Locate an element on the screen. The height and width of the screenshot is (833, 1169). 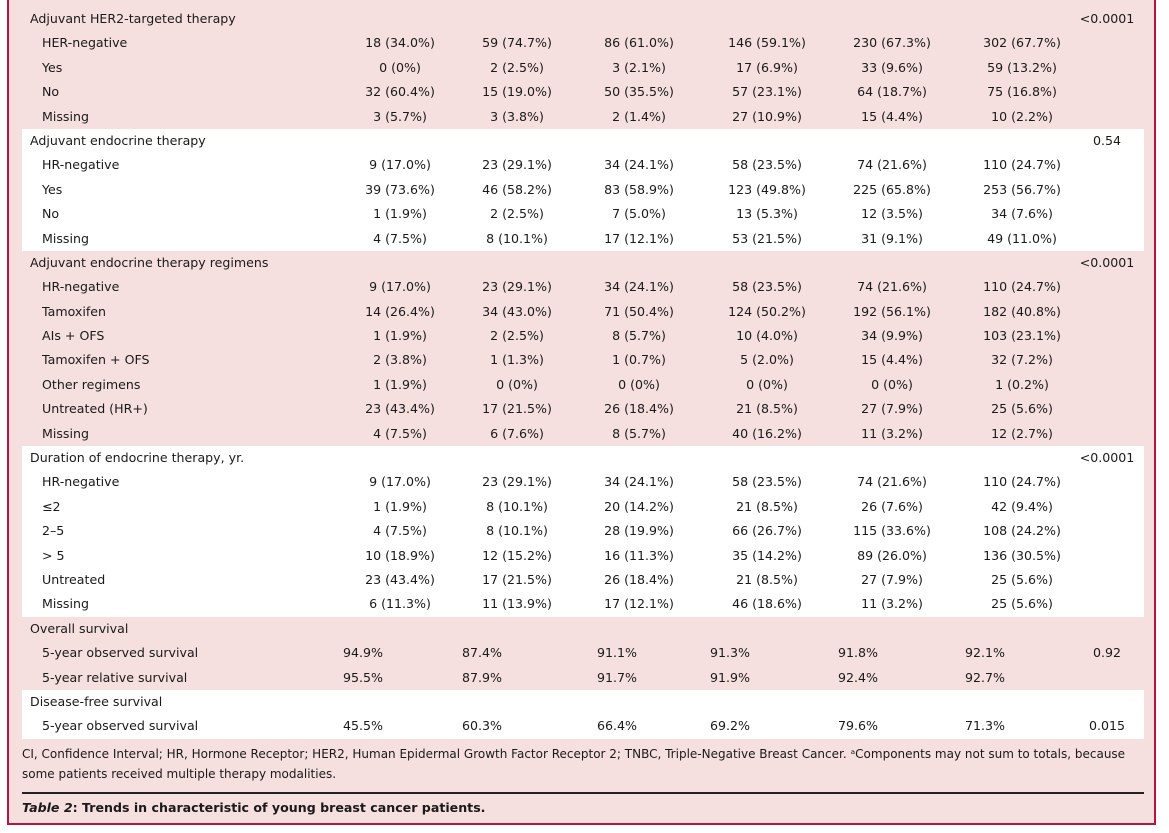
table-cell: 17 (12.1%) is located at coordinates (639, 238).